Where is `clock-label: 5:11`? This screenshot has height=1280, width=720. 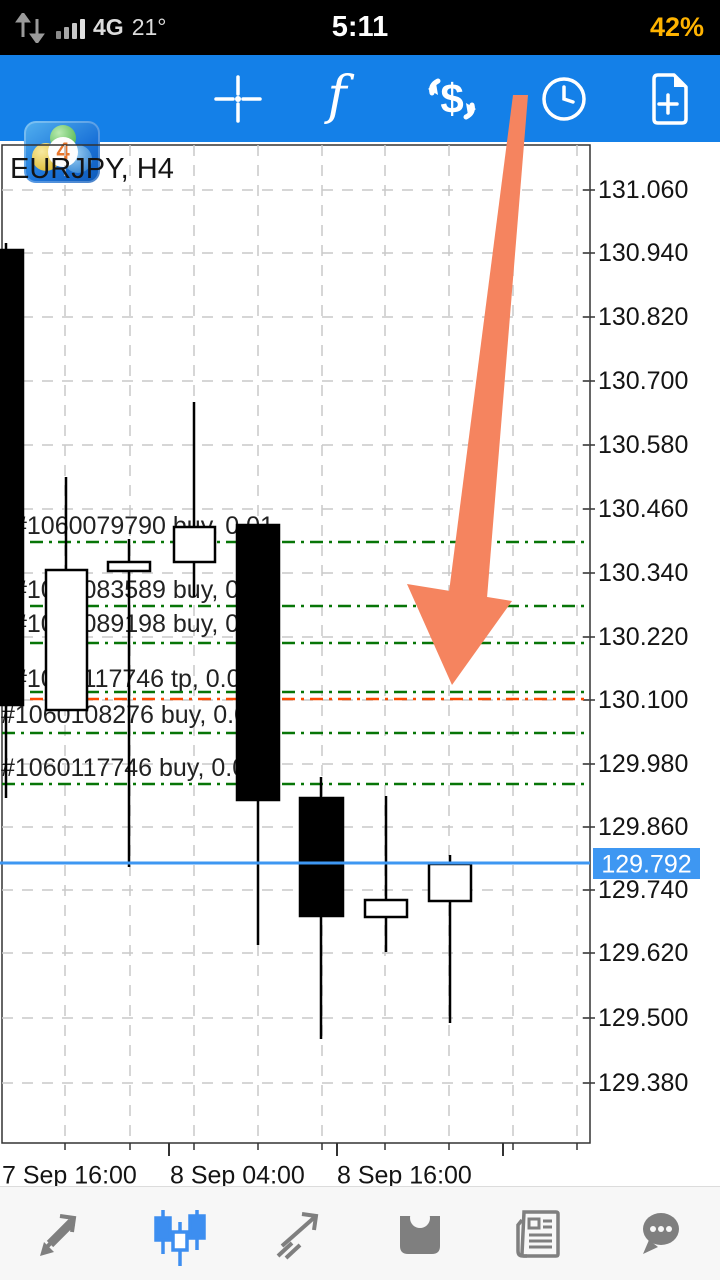 clock-label: 5:11 is located at coordinates (360, 27).